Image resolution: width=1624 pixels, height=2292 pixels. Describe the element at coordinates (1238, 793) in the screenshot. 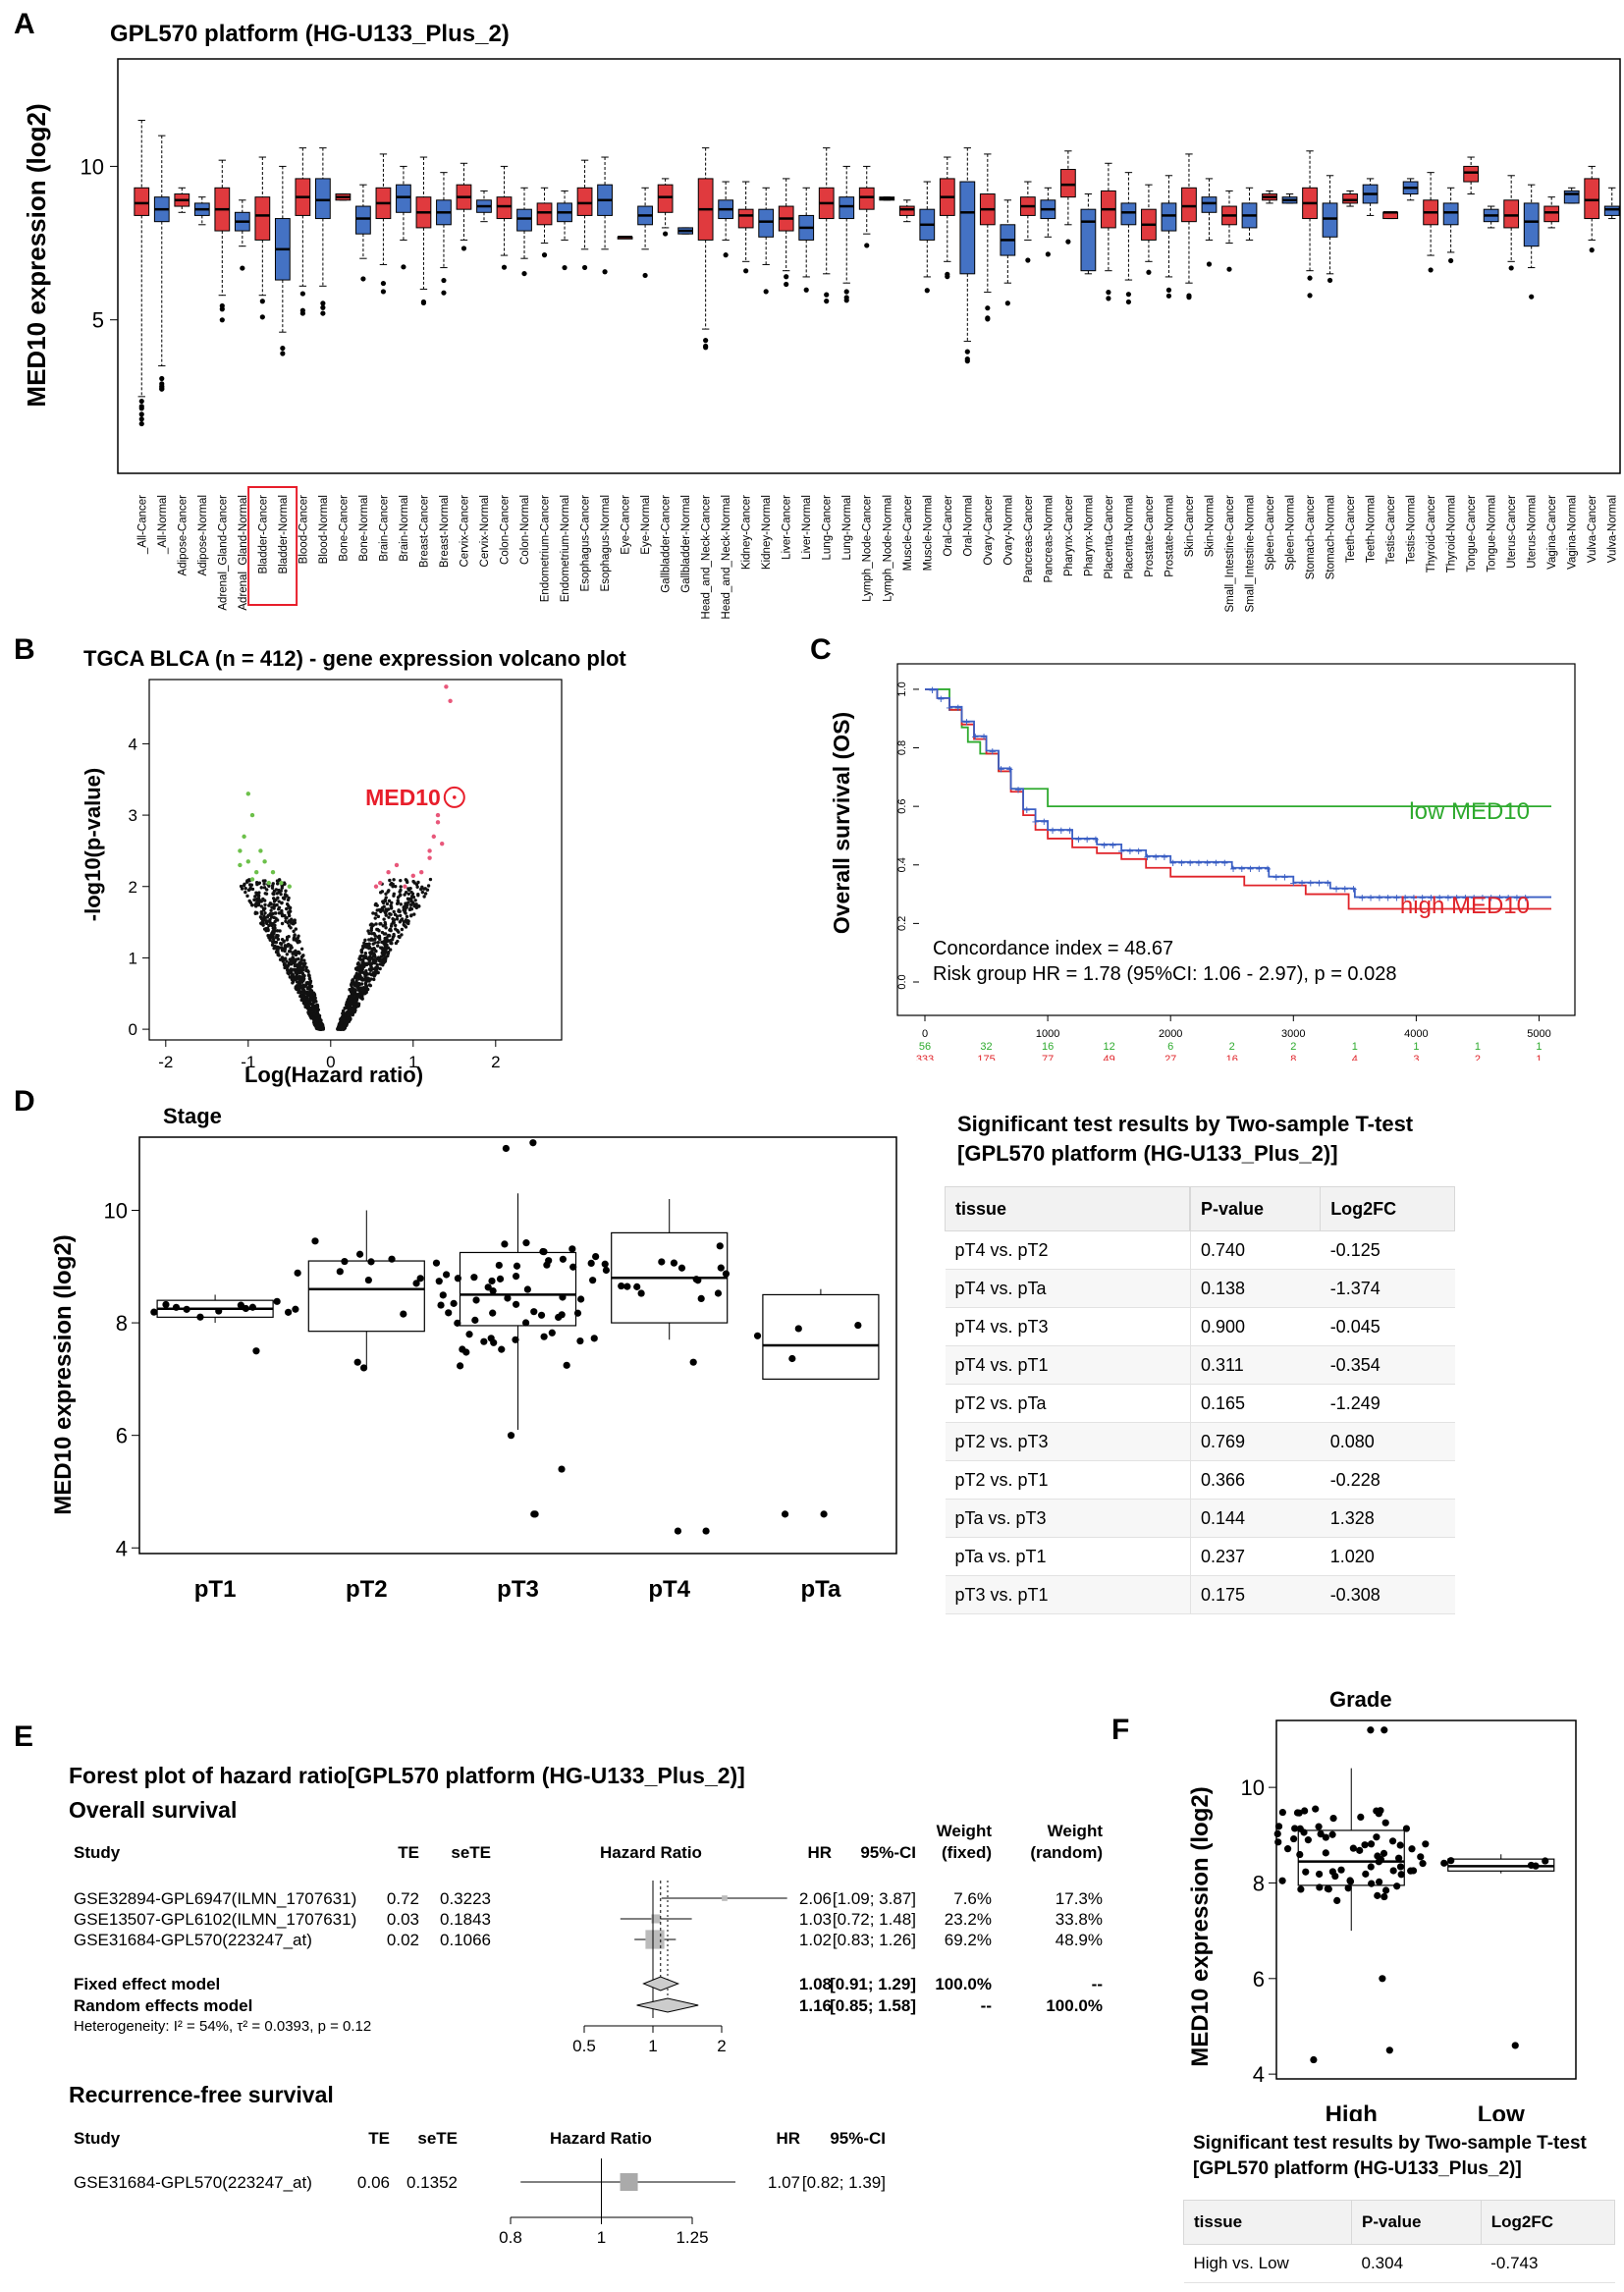

I see `overall-curve` at that location.